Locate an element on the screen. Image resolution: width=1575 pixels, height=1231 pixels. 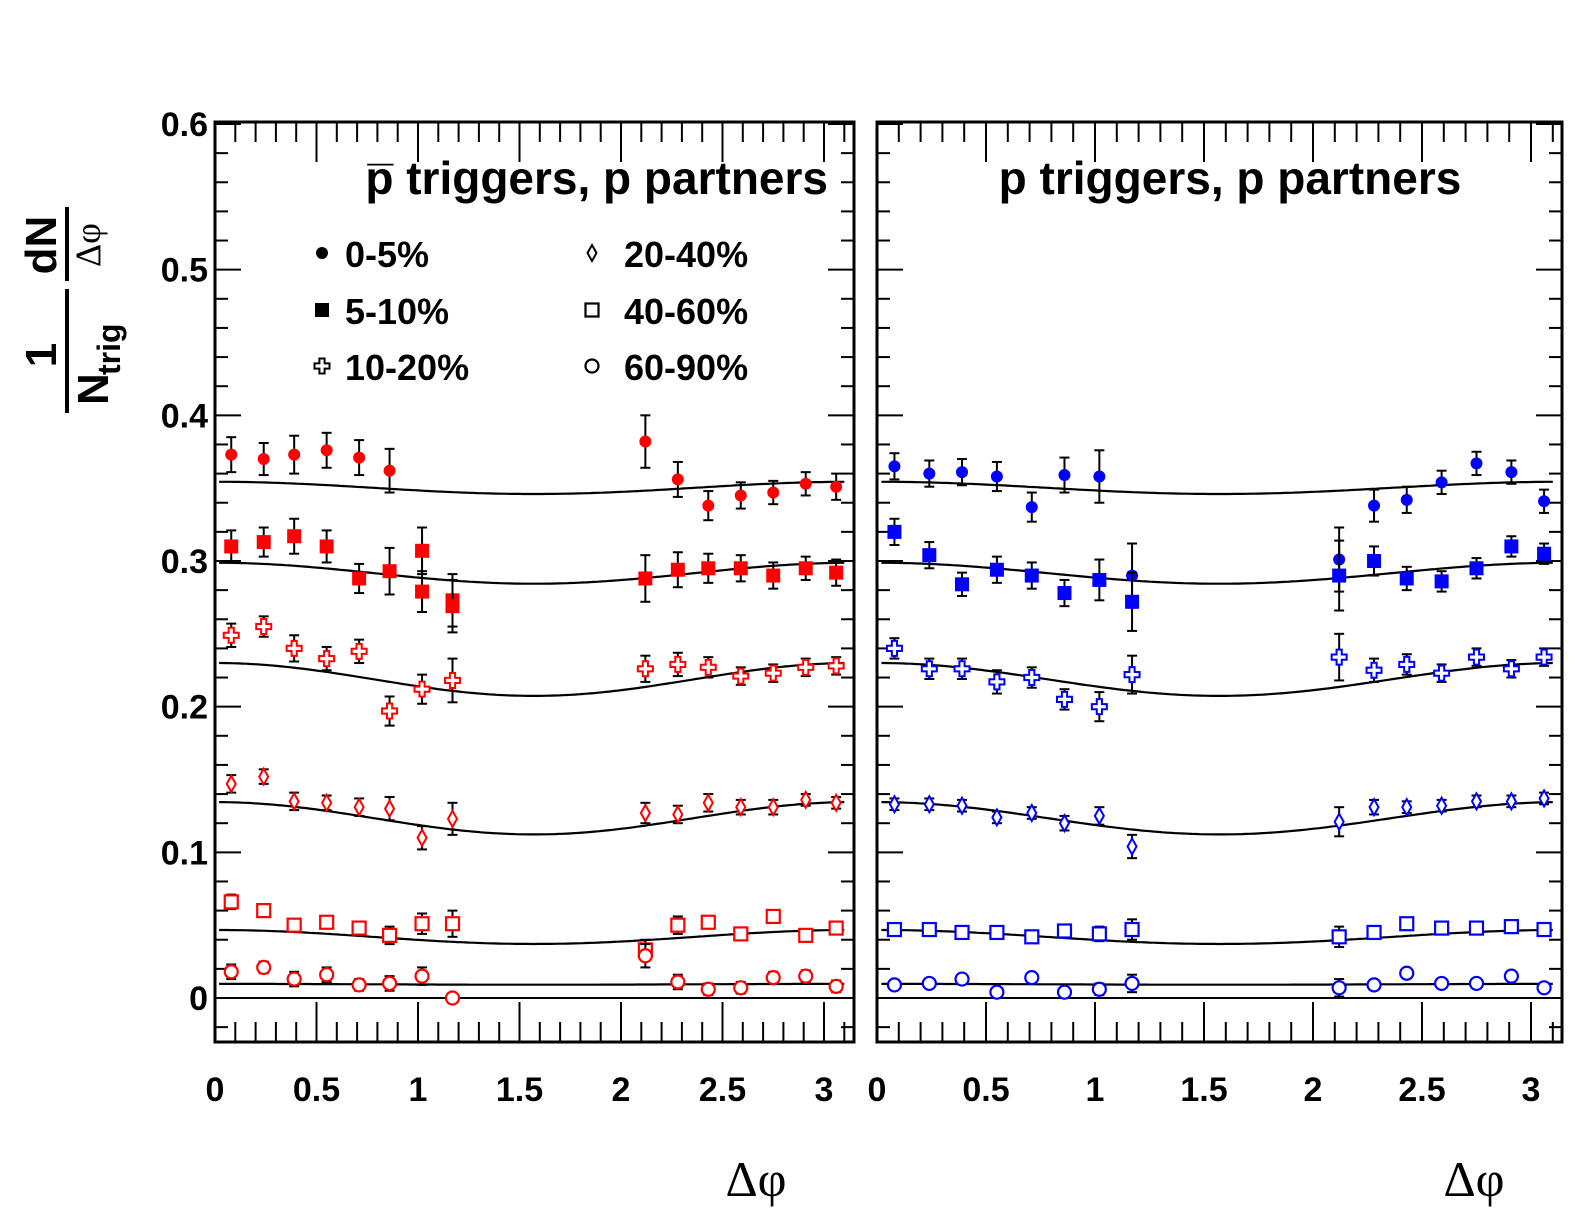
x-tick-label: 2 is located at coordinates (621, 1090).